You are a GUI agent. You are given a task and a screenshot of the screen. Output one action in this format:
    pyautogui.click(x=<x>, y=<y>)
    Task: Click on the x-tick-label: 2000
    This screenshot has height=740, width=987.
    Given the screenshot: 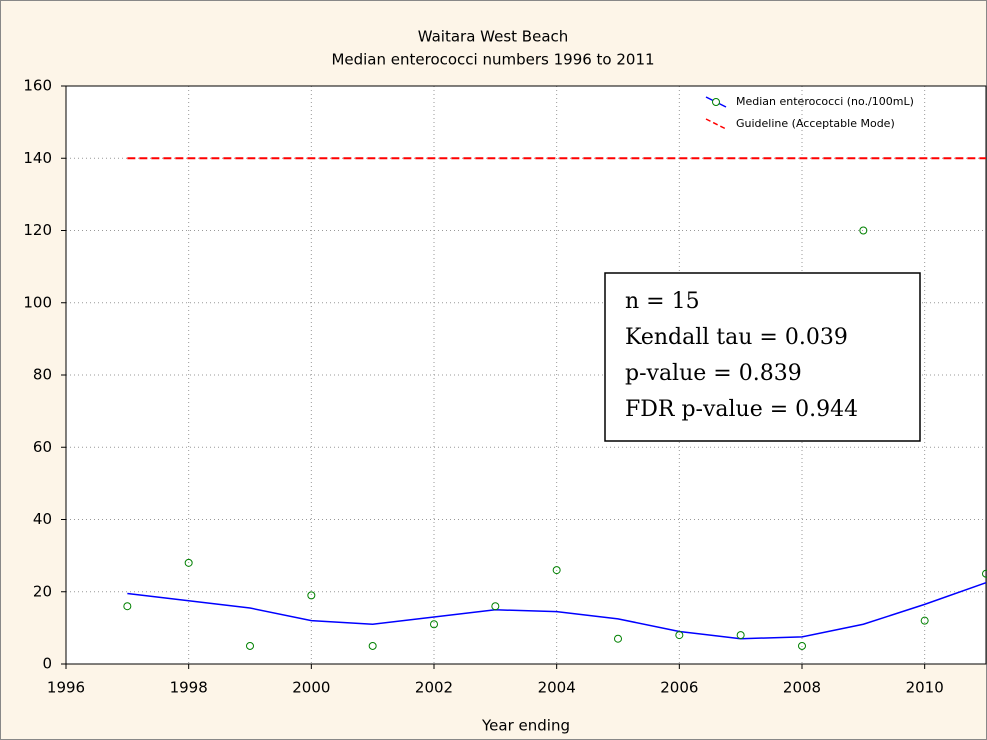 What is the action you would take?
    pyautogui.click(x=311, y=688)
    